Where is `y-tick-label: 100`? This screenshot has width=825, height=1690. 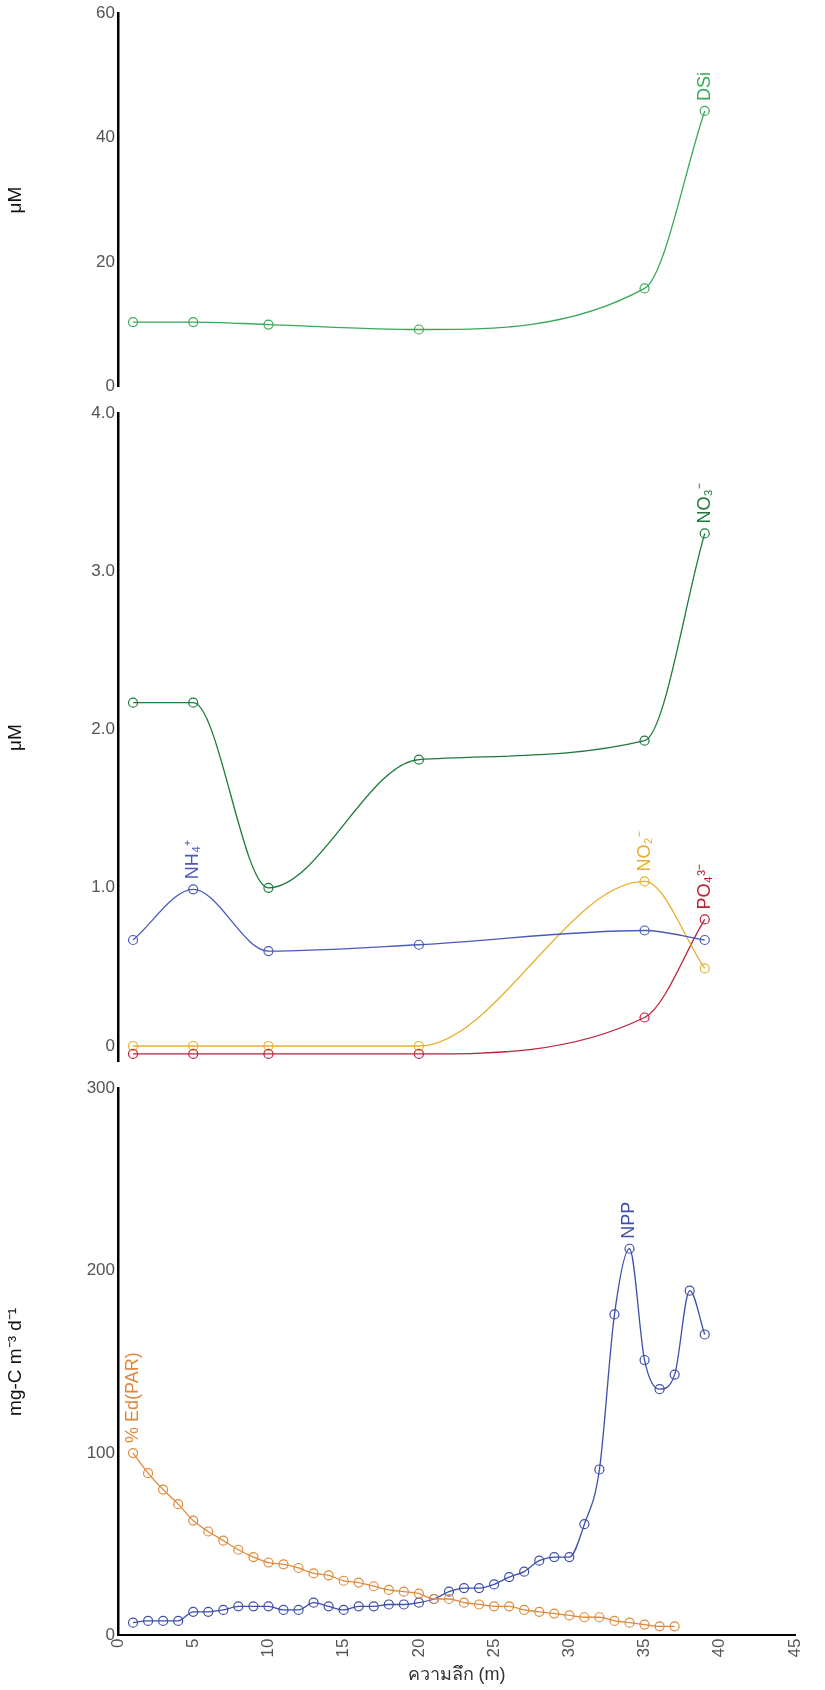 y-tick-label: 100 is located at coordinates (100, 1452).